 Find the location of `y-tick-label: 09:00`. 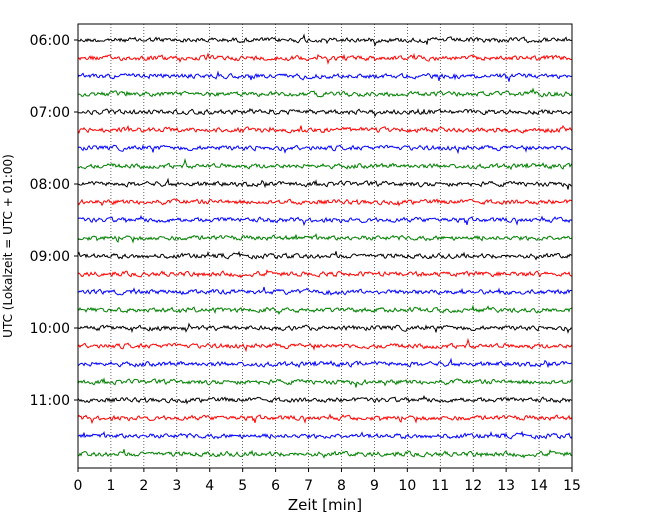

y-tick-label: 09:00 is located at coordinates (50, 257).